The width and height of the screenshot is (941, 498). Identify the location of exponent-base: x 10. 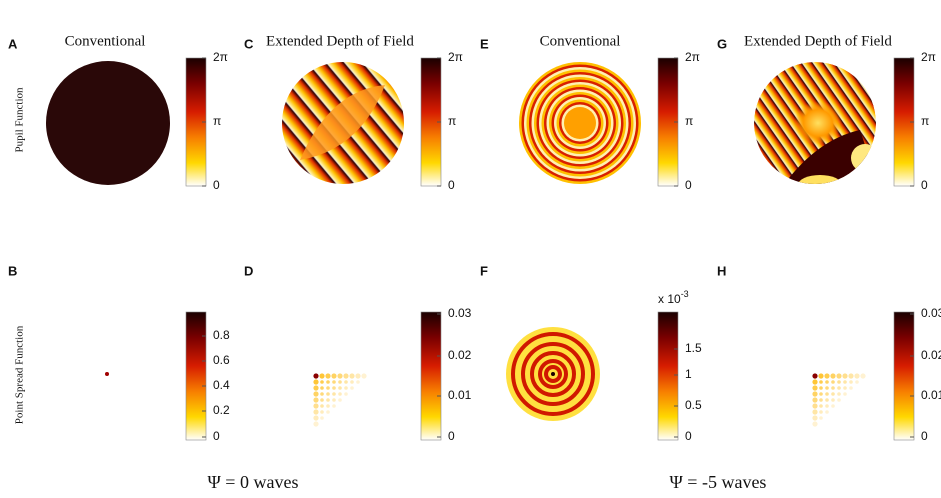
(669, 299).